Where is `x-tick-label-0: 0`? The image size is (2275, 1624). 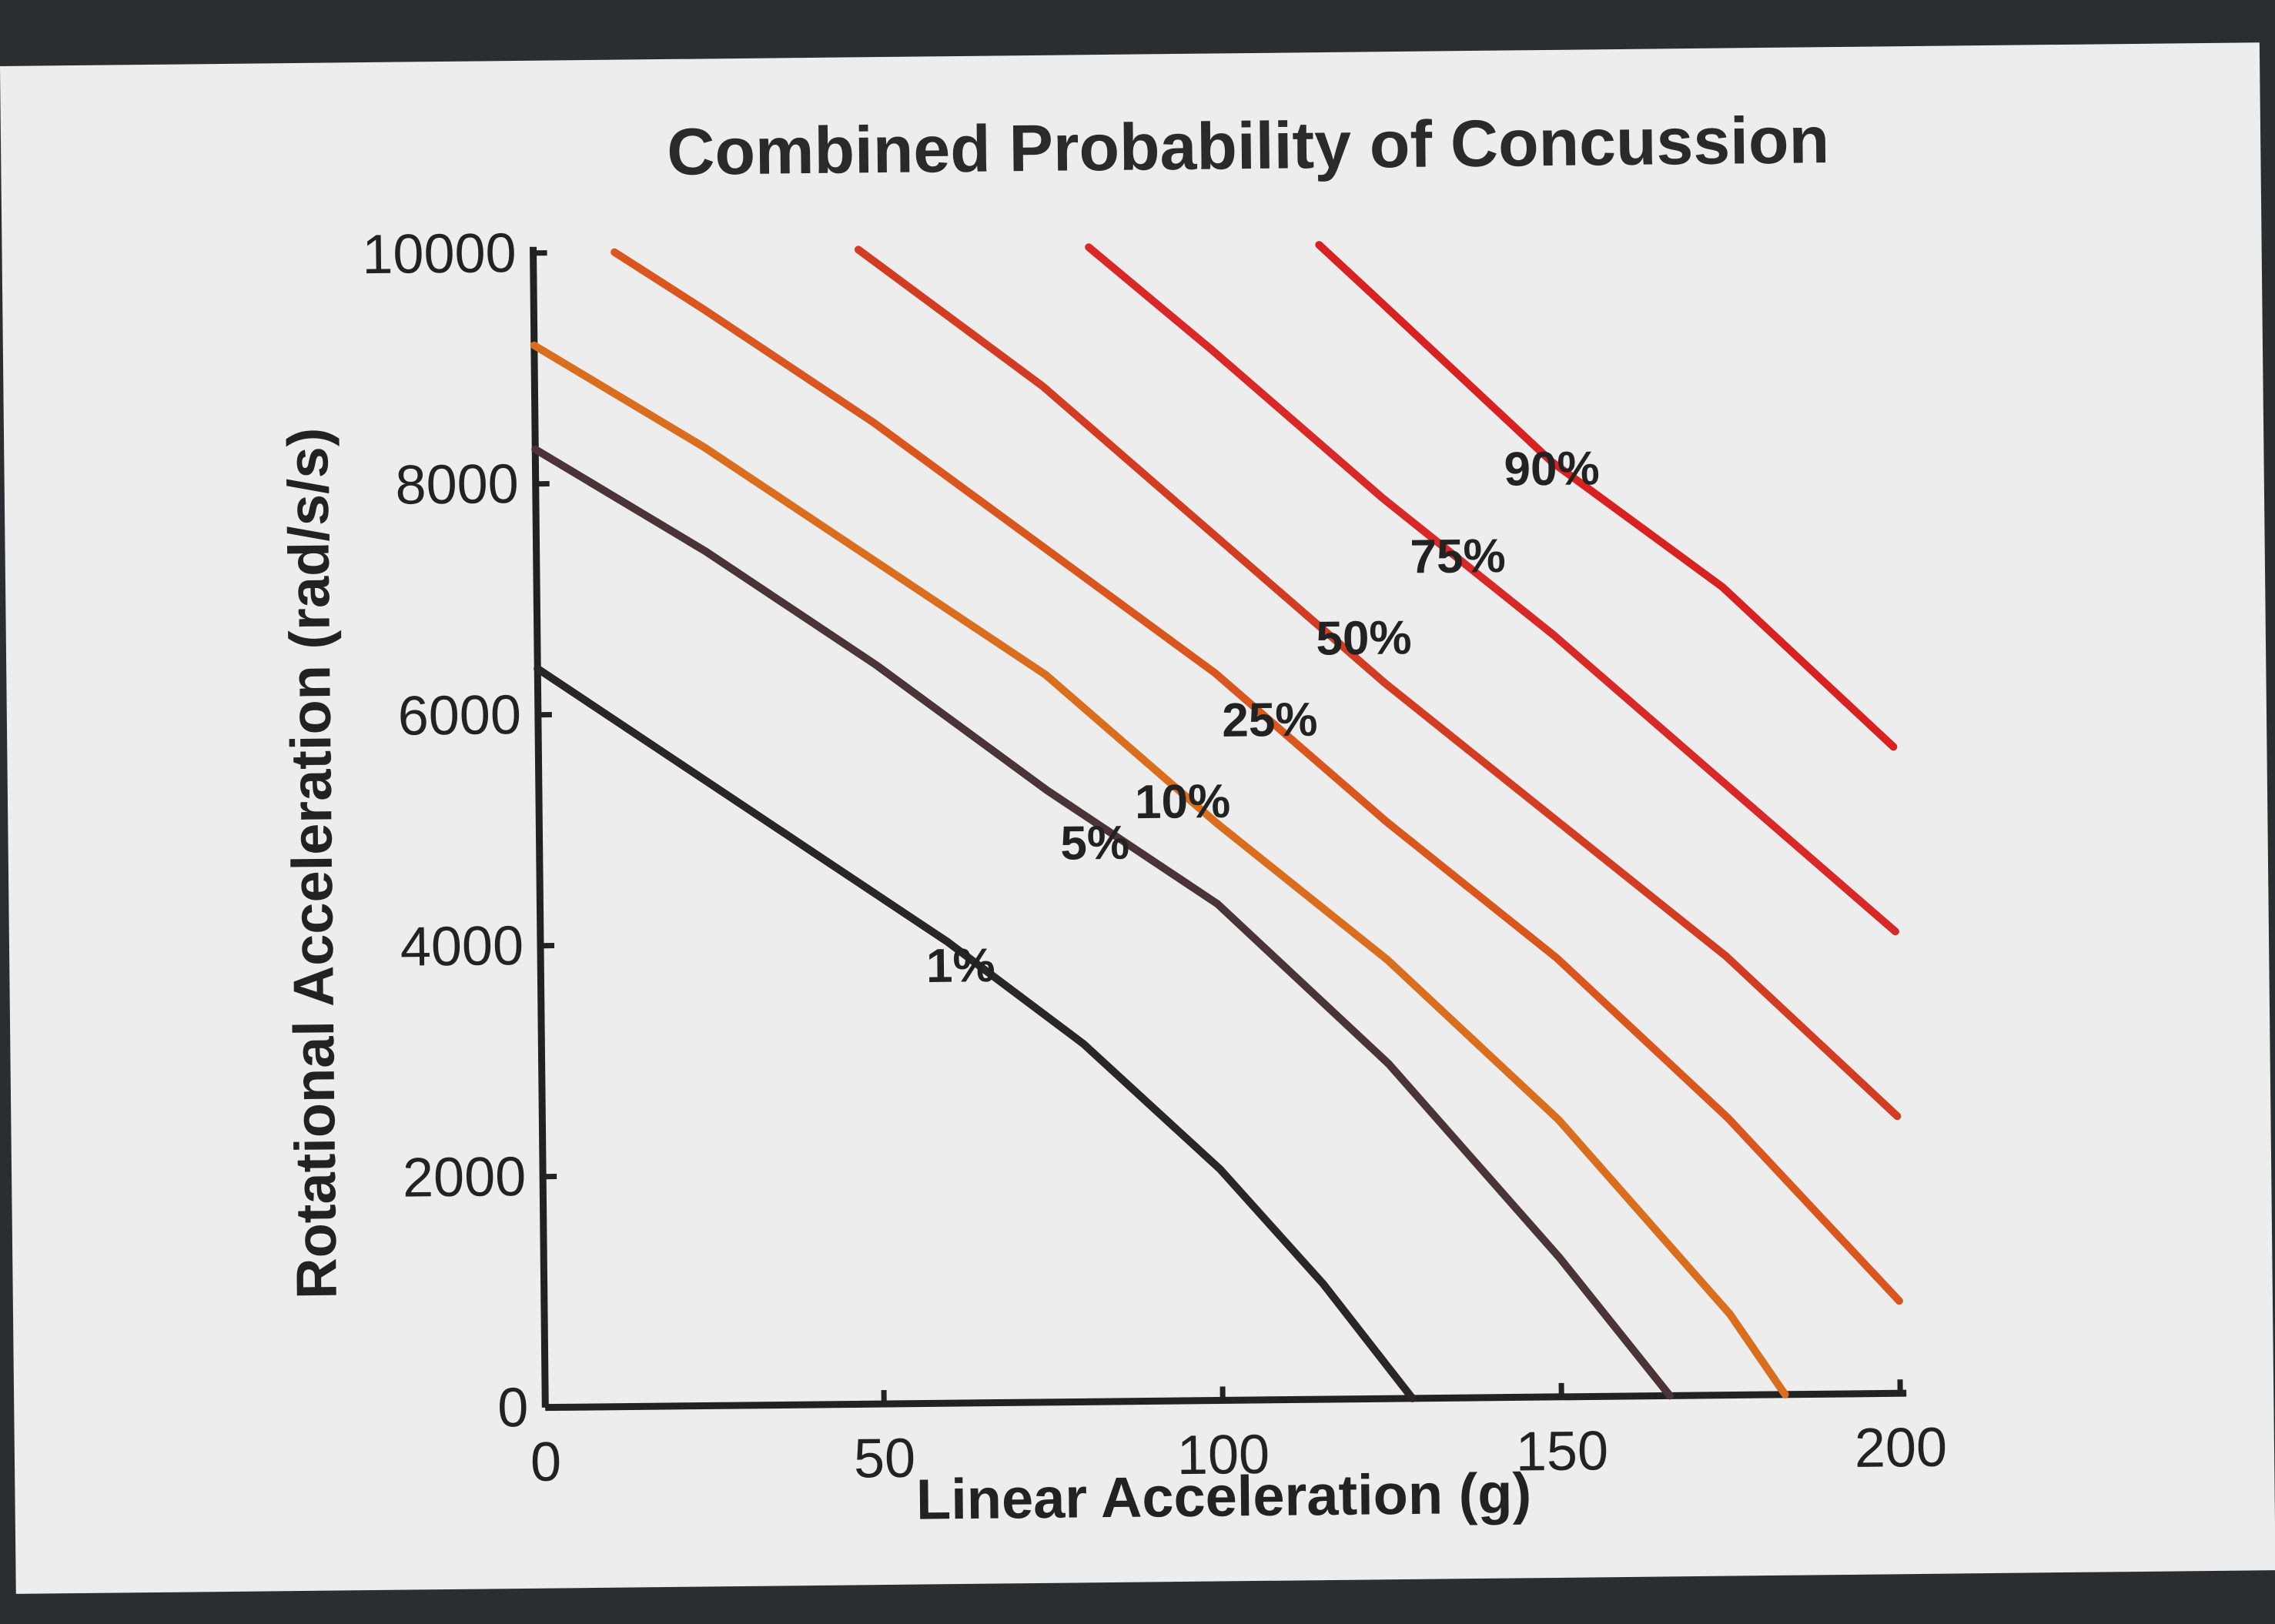 x-tick-label-0: 0 is located at coordinates (546, 1461).